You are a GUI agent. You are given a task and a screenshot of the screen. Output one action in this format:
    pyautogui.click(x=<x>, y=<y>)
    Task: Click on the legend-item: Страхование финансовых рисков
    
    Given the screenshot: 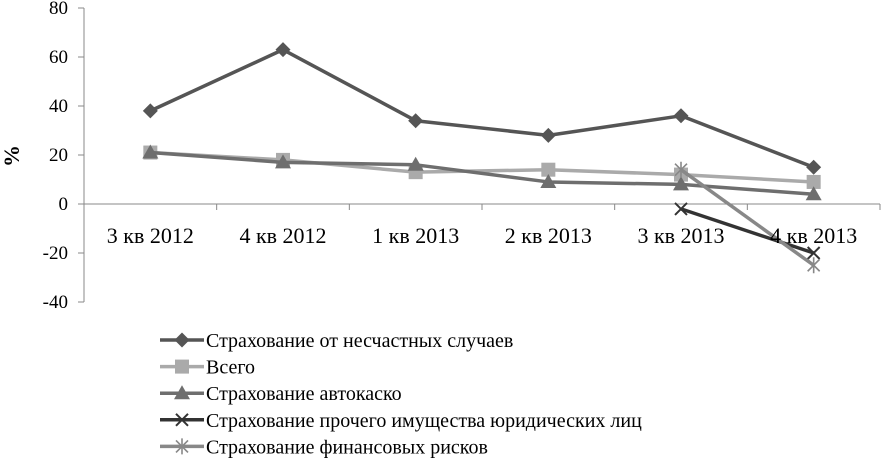 What is the action you would take?
    pyautogui.click(x=324, y=447)
    